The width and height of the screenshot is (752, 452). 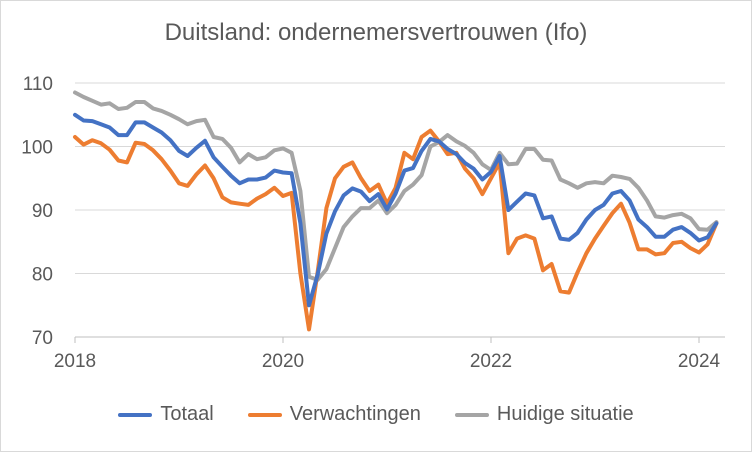 What do you see at coordinates (699, 361) in the screenshot?
I see `x-tick-label: 2024` at bounding box center [699, 361].